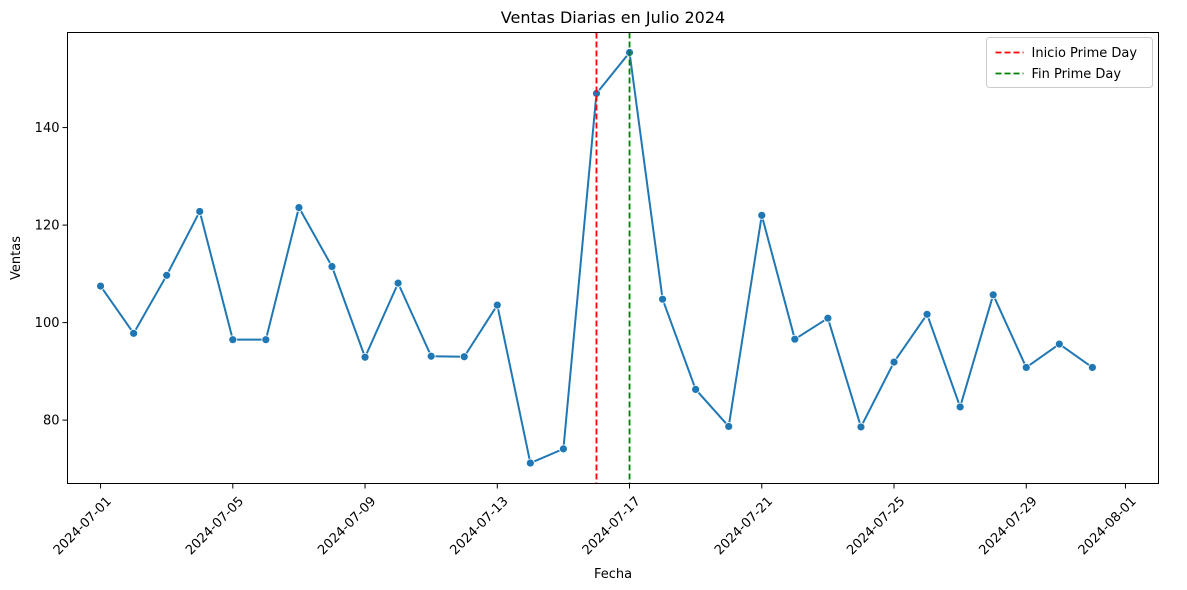  I want to click on x-tick-label: 2024-07-09, so click(347, 526).